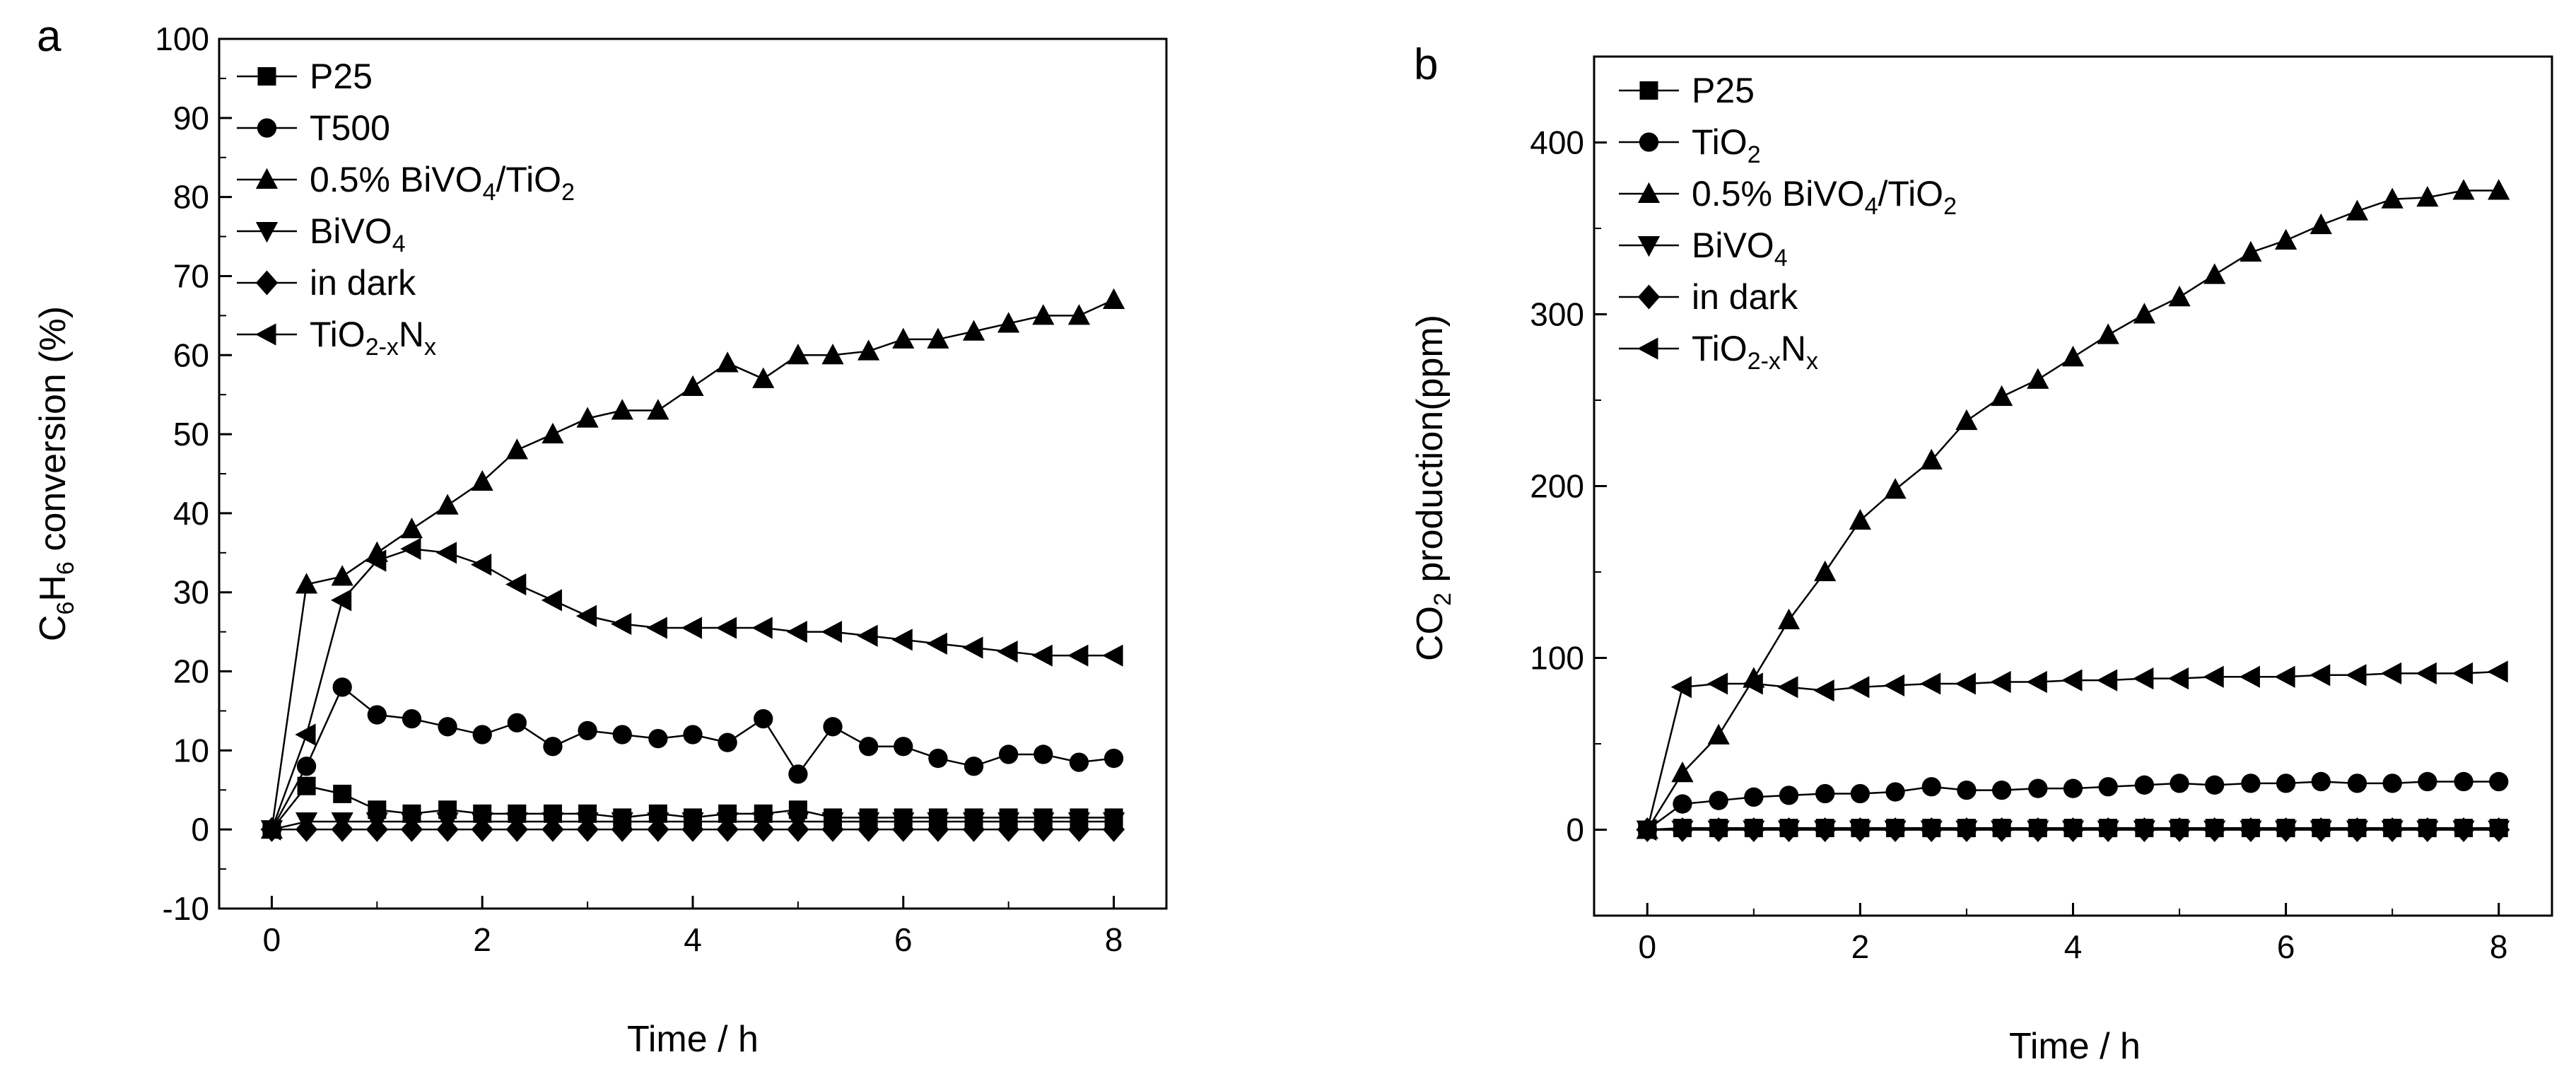 This screenshot has height=1074, width=2576. I want to click on legend-label: TiO2, so click(1727, 145).